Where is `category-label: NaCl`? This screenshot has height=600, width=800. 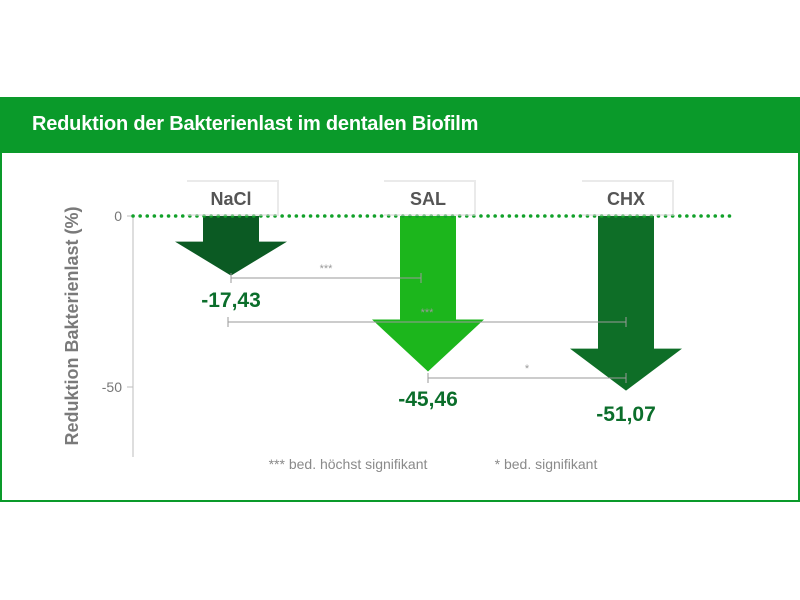 category-label: NaCl is located at coordinates (230, 199).